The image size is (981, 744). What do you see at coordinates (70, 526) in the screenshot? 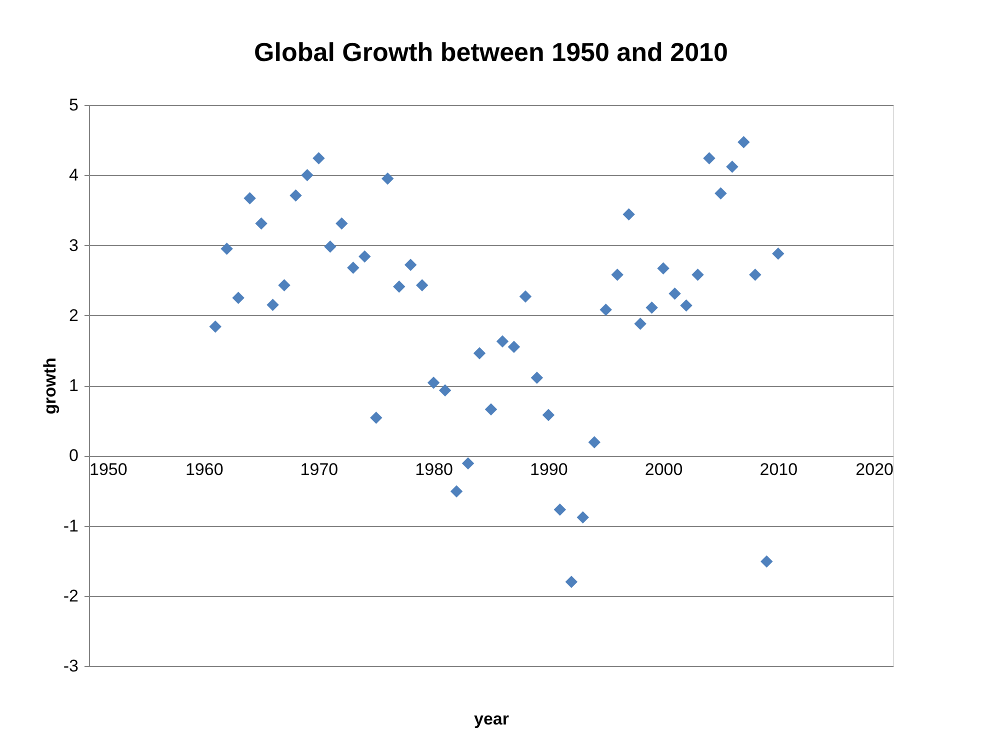
I see `y-tick-label: -1` at bounding box center [70, 526].